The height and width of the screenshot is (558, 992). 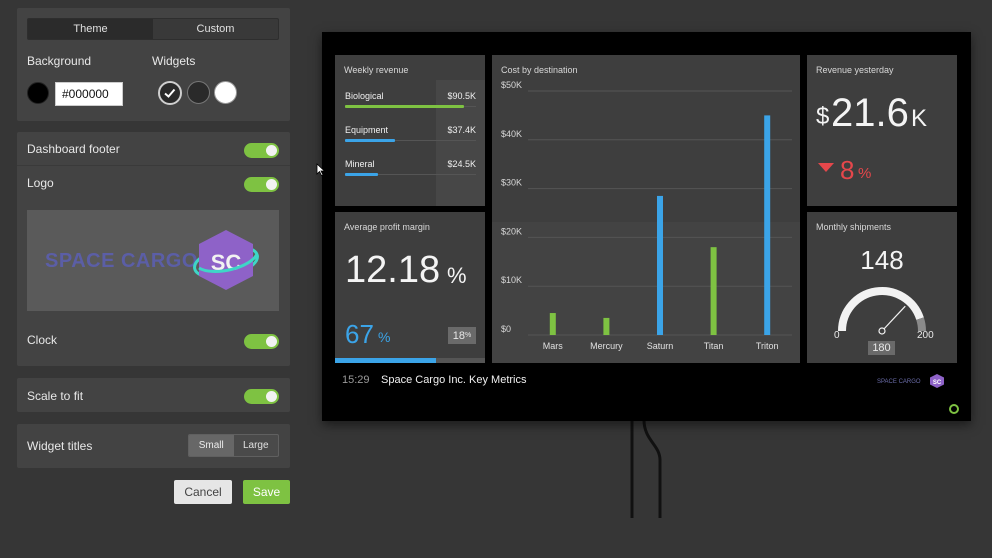 I want to click on profit-progress-fill, so click(x=385, y=360).